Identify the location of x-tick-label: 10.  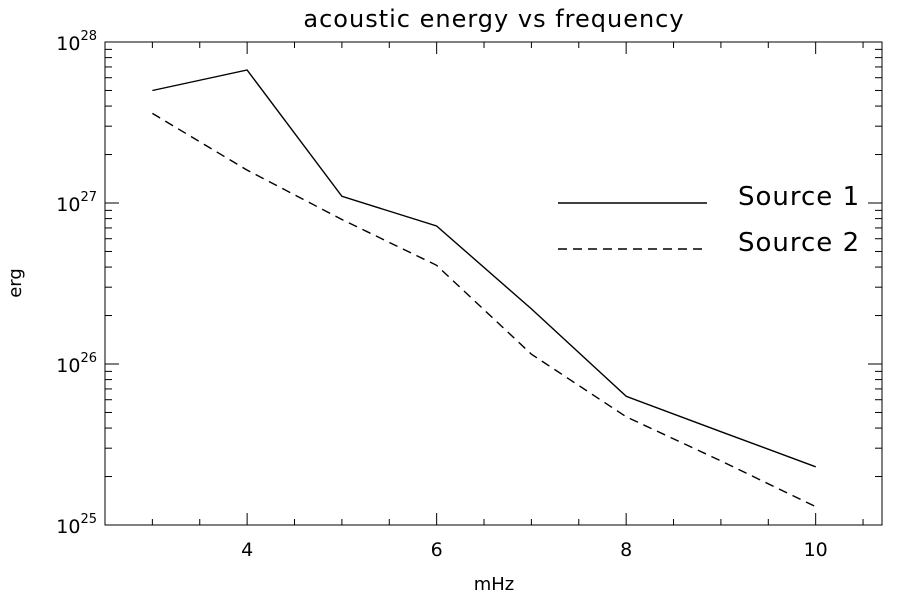
(816, 550).